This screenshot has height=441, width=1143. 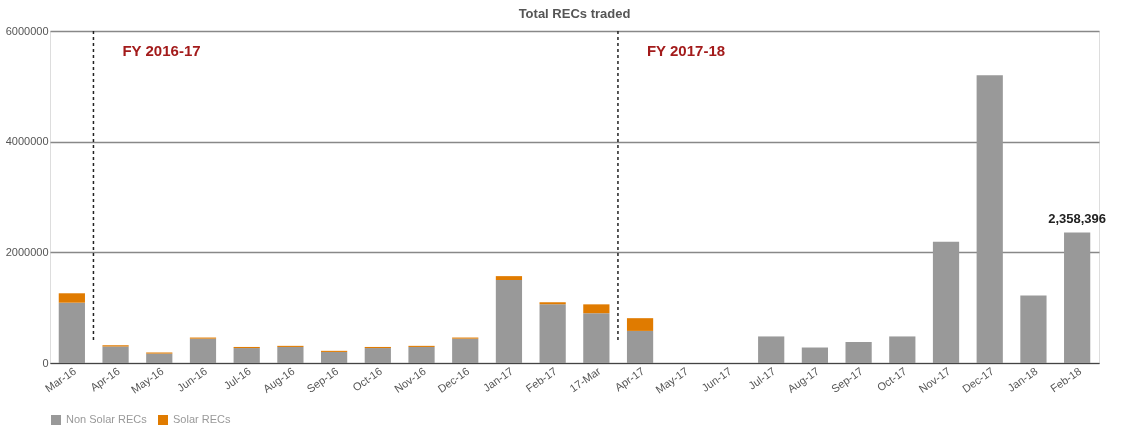 What do you see at coordinates (27, 251) in the screenshot?
I see `y-tick-label: 2000000` at bounding box center [27, 251].